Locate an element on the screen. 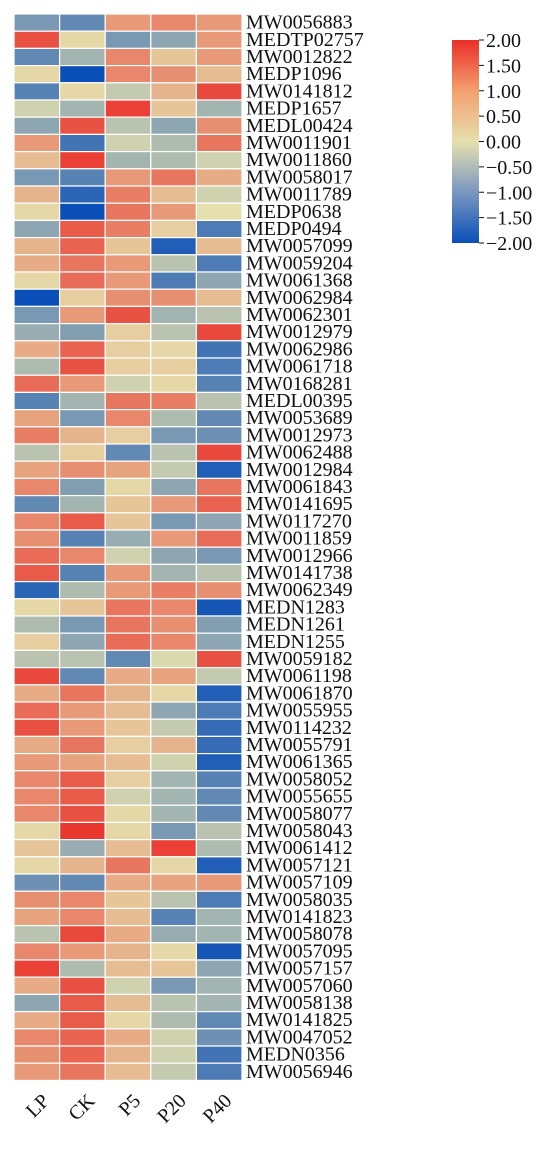 The width and height of the screenshot is (550, 1173). row-label: MW0012979 is located at coordinates (299, 332).